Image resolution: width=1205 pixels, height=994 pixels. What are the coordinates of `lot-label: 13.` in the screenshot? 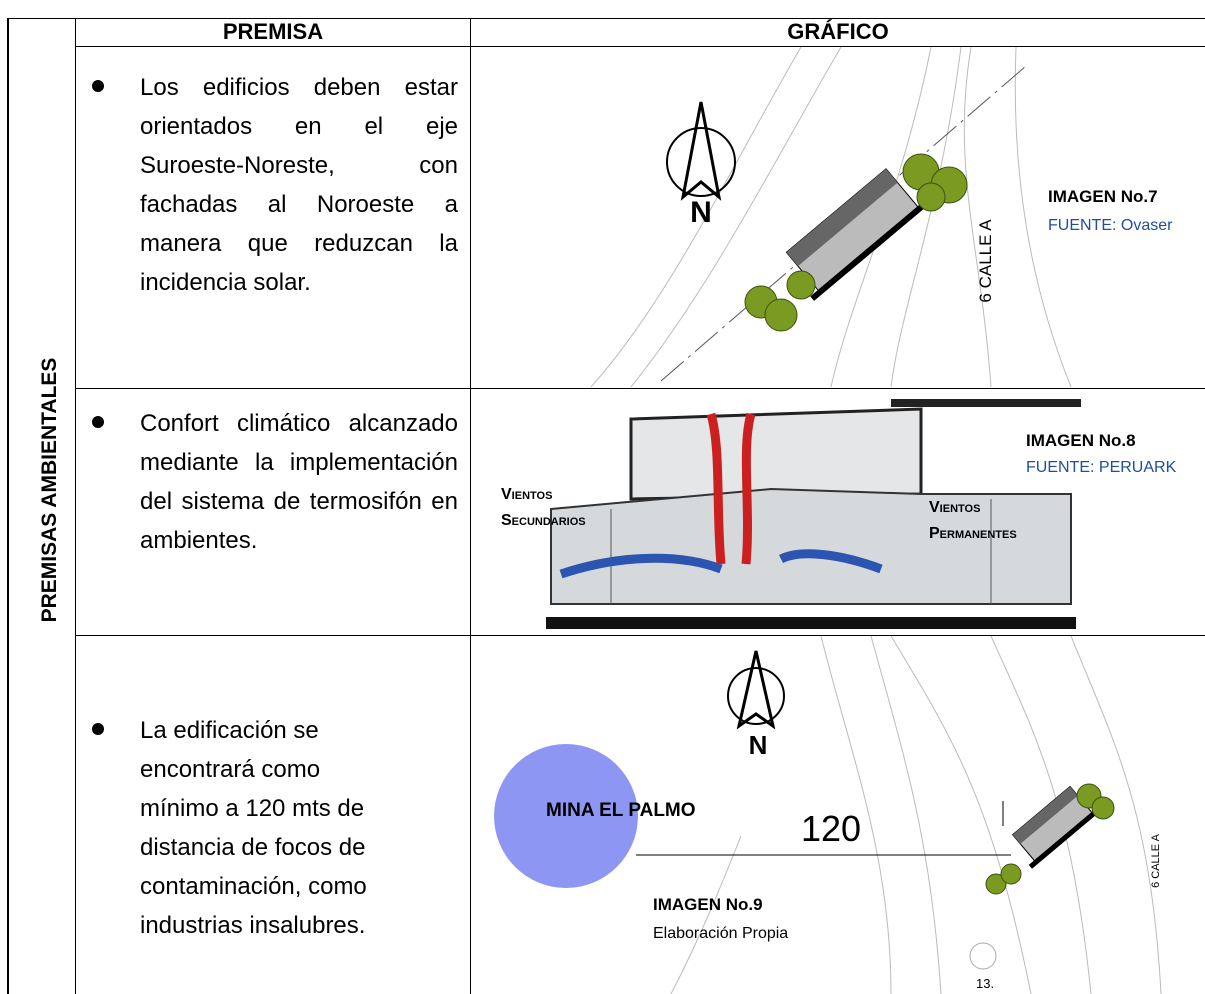 It's located at (985, 983).